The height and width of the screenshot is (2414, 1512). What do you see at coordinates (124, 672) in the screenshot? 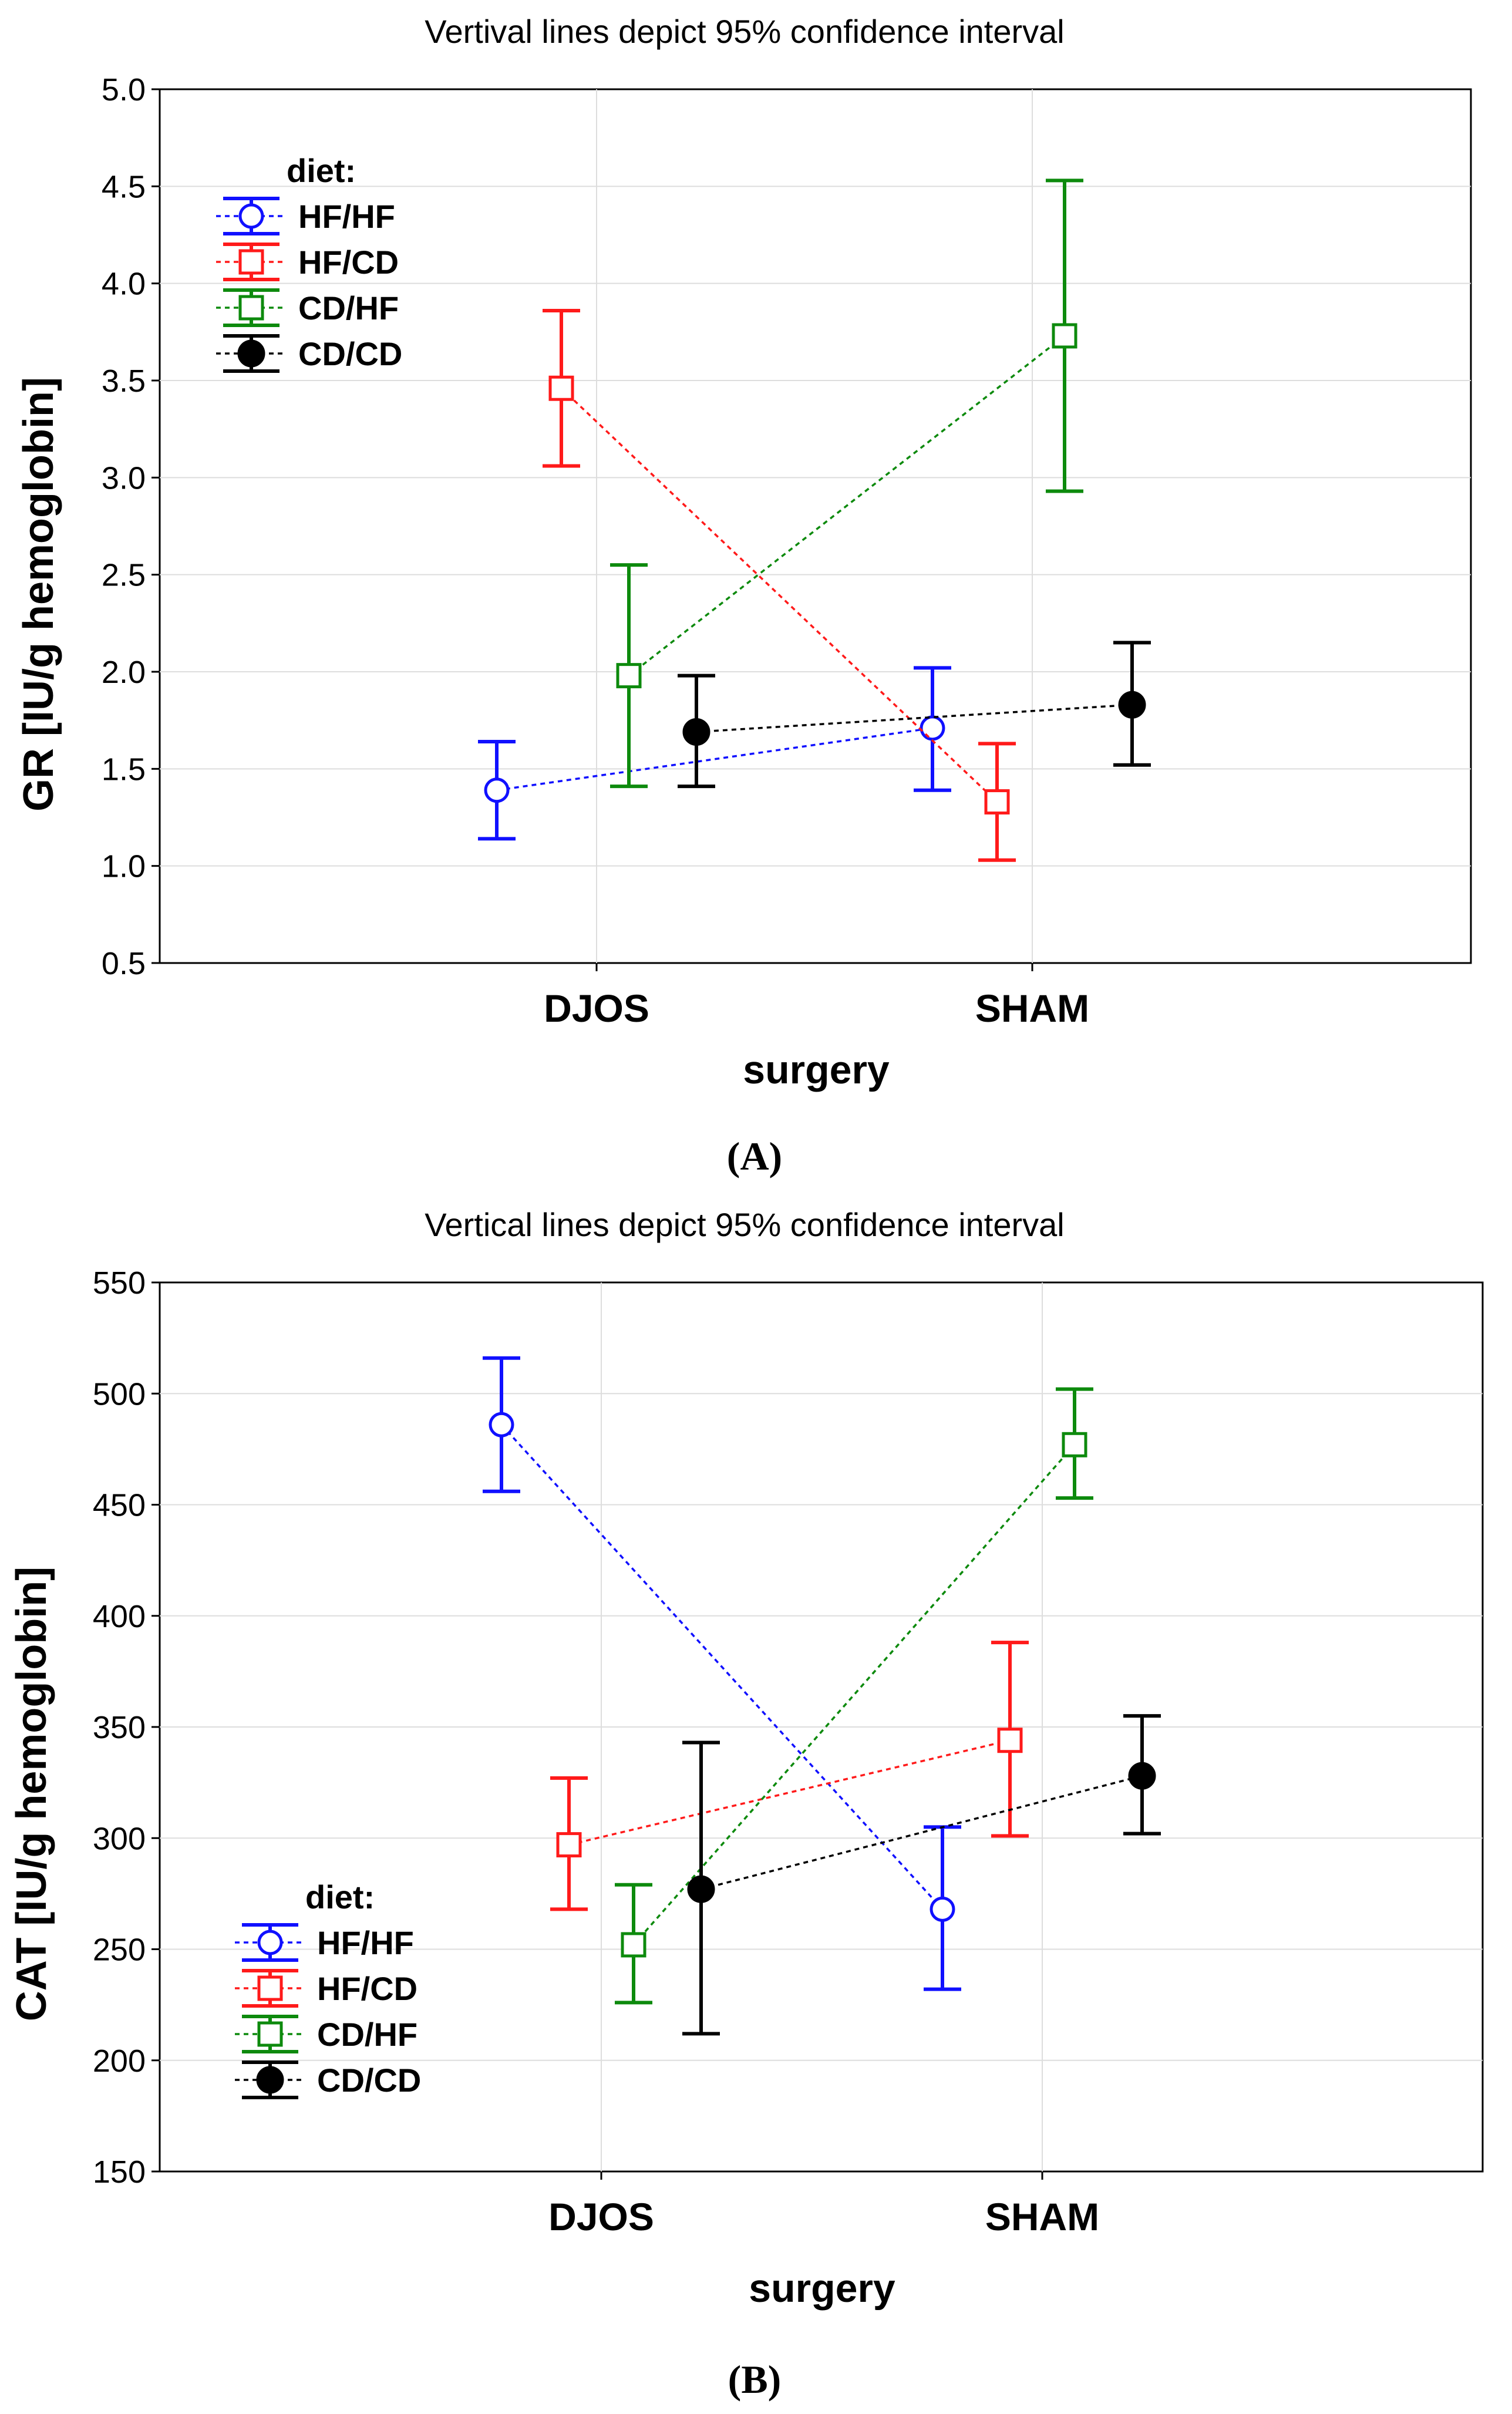
I see `panel-a-y-tick-label: 2.0` at bounding box center [124, 672].